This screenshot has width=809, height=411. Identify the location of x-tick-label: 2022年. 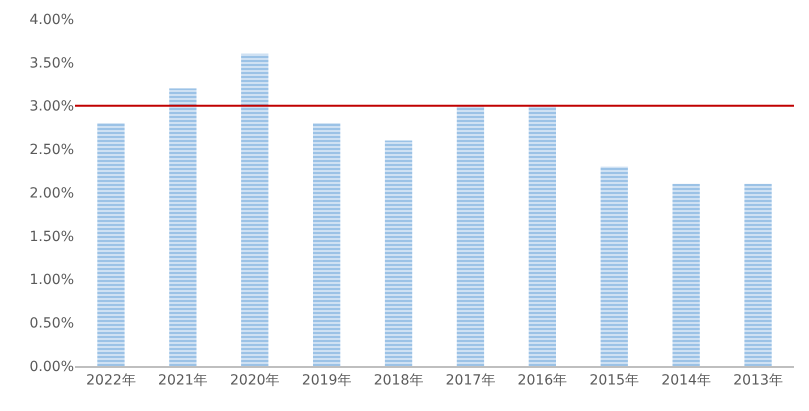
(111, 380).